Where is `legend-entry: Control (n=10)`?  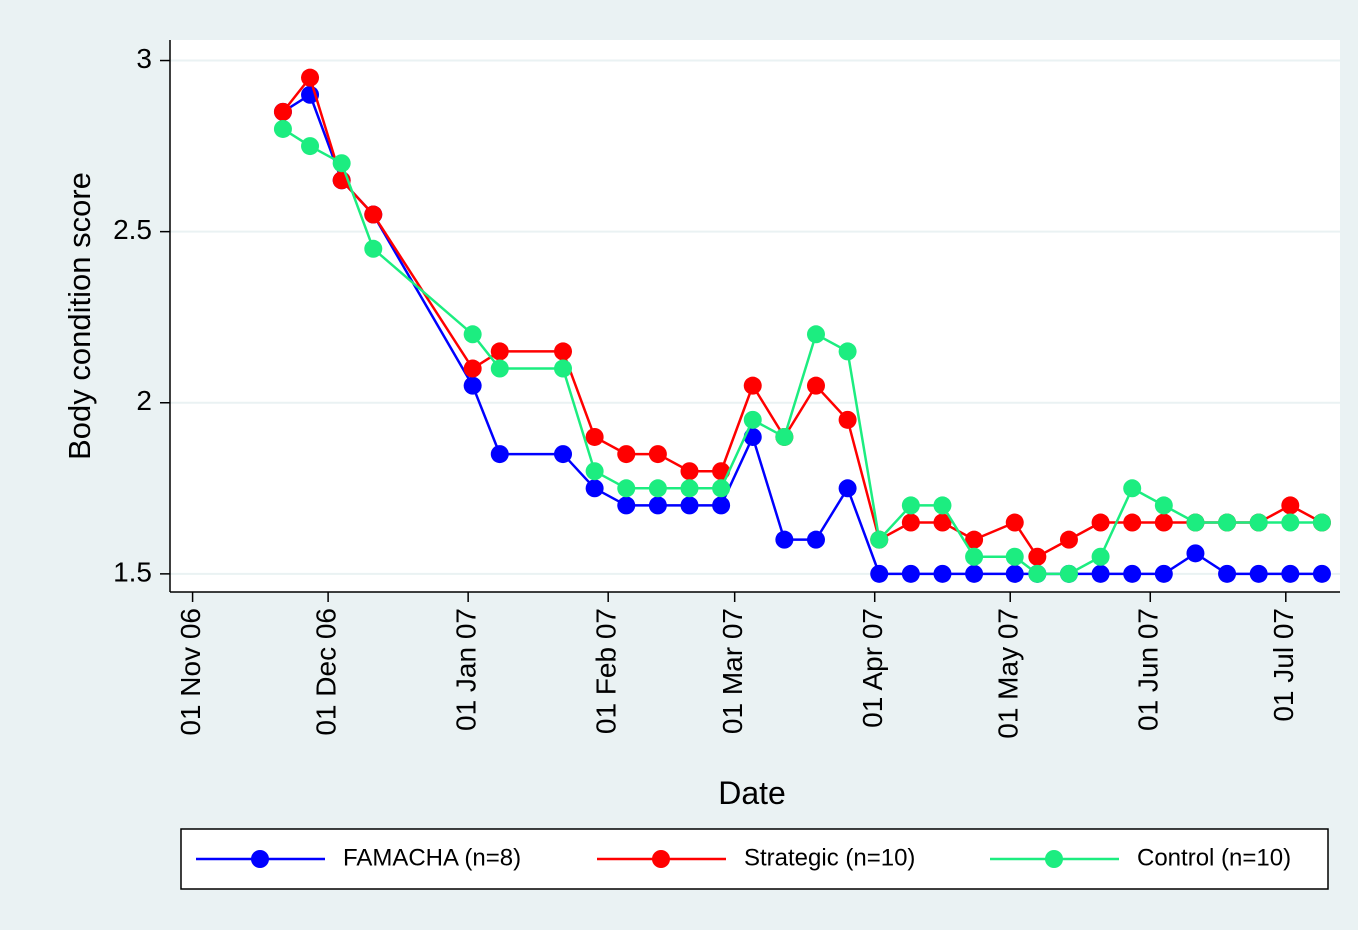
legend-entry: Control (n=10) is located at coordinates (1140, 857).